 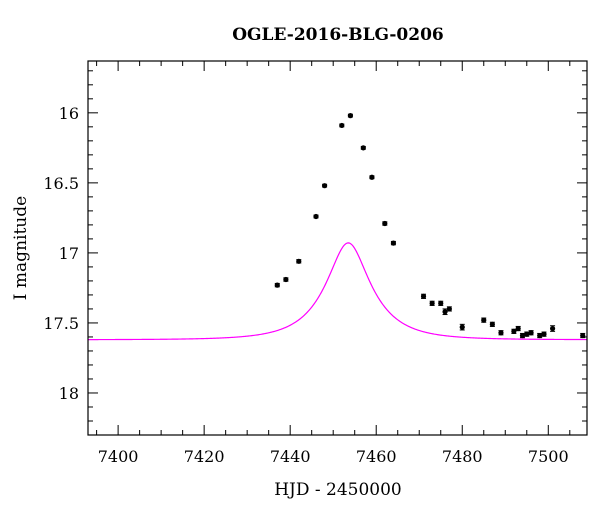 What do you see at coordinates (61, 323) in the screenshot?
I see `y-tick-label: 17.5` at bounding box center [61, 323].